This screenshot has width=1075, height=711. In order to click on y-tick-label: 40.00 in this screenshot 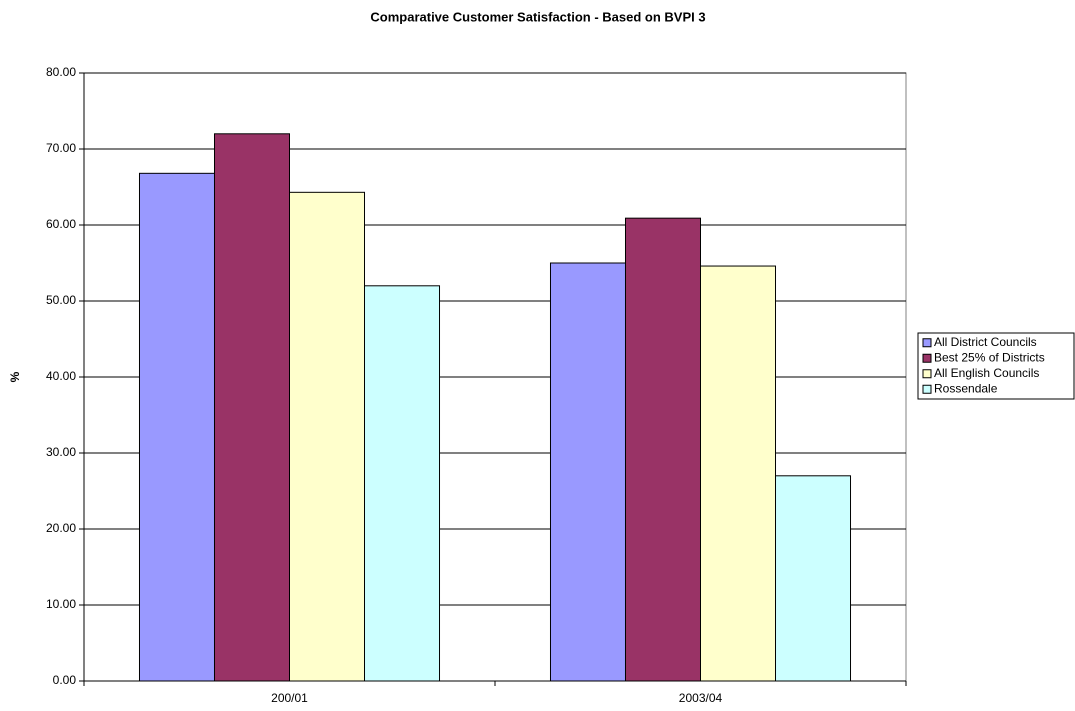, I will do `click(61, 376)`.